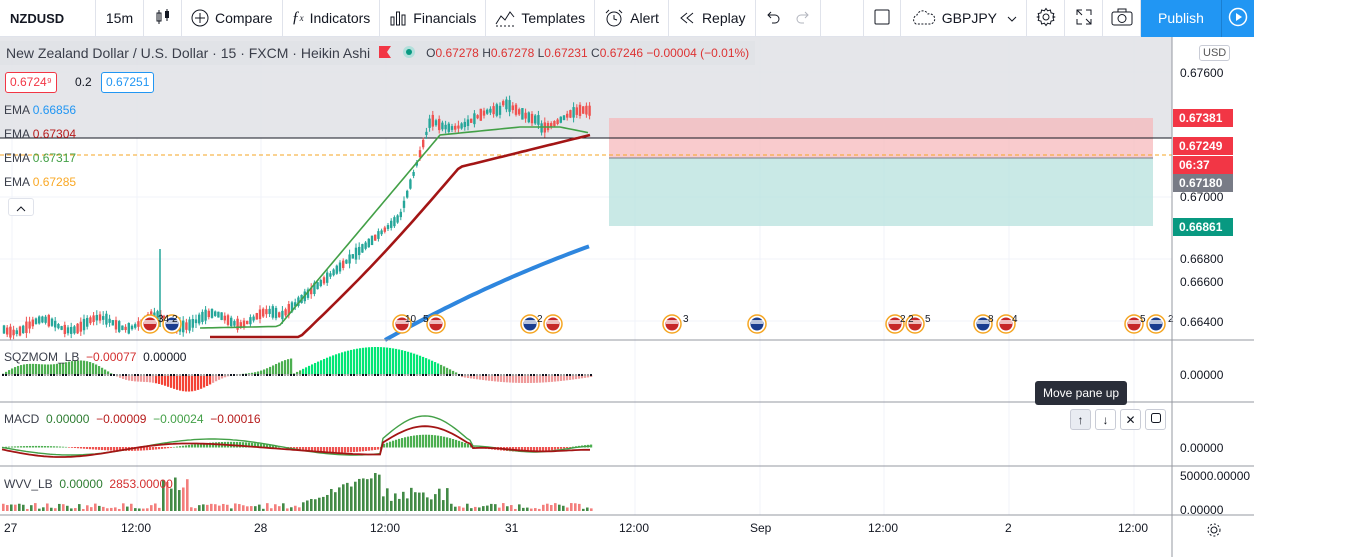  I want to click on rewind-icon, so click(687, 18).